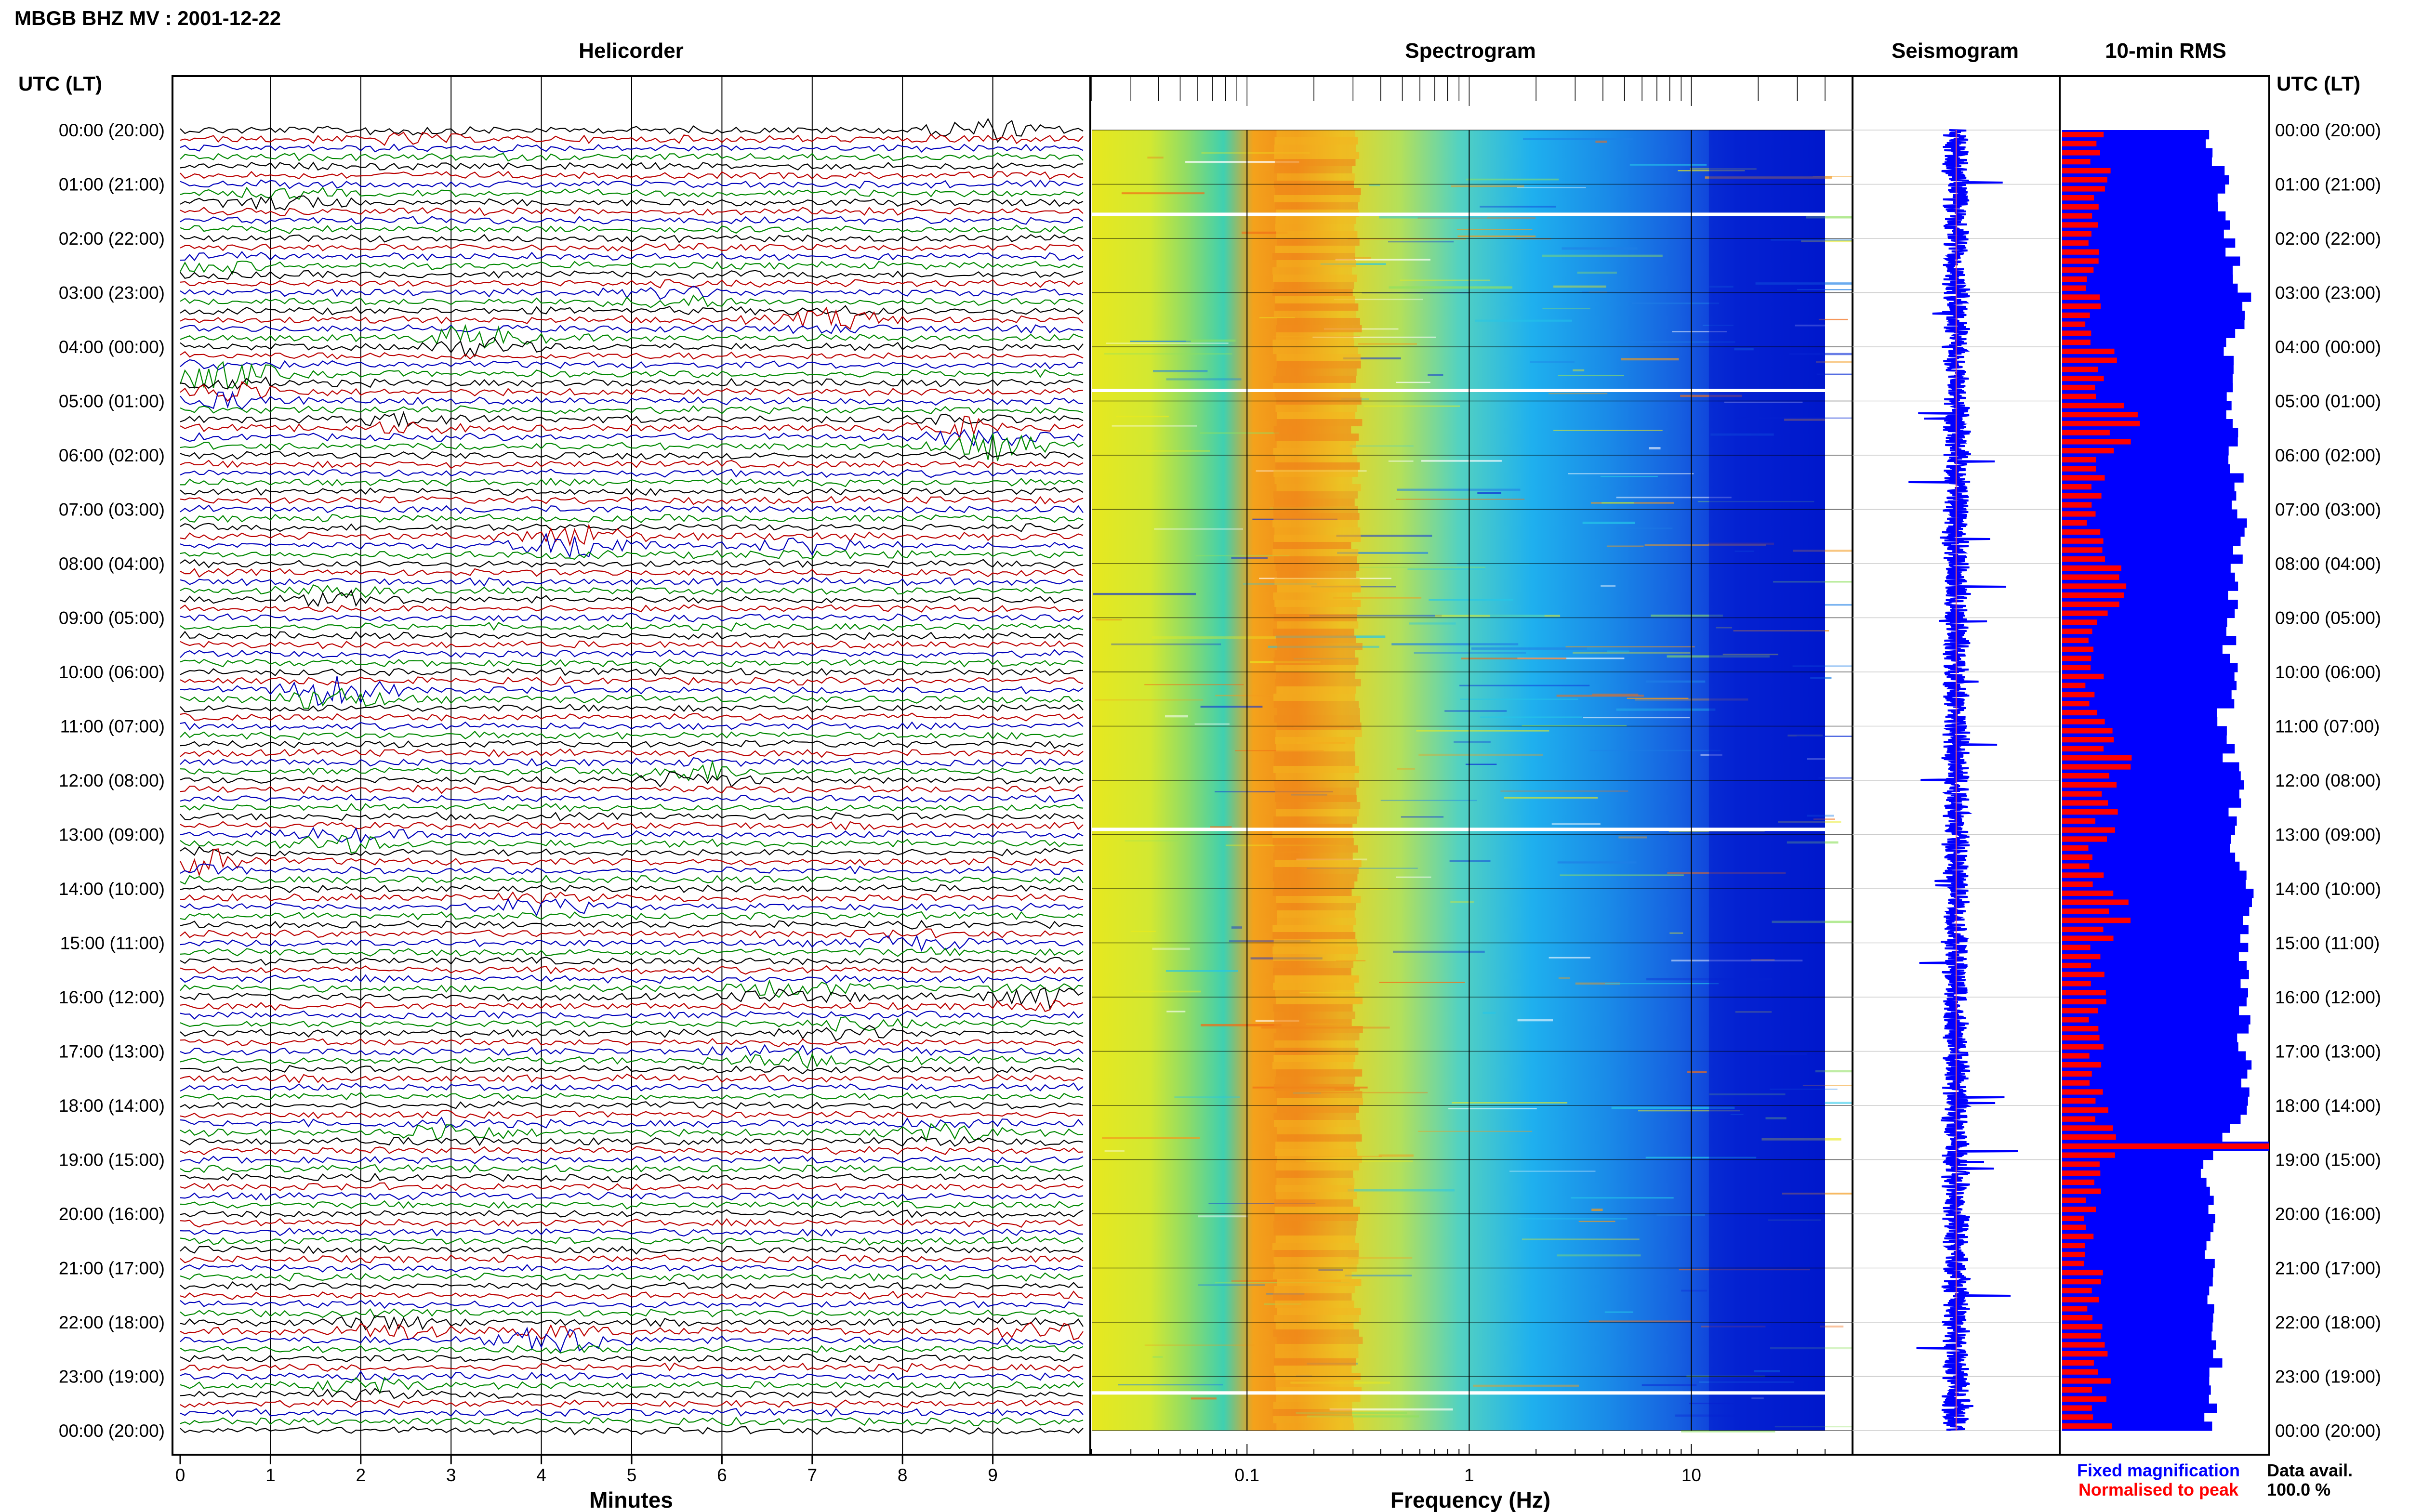  What do you see at coordinates (1458, 1393) in the screenshot?
I see `spectrogram-gap` at bounding box center [1458, 1393].